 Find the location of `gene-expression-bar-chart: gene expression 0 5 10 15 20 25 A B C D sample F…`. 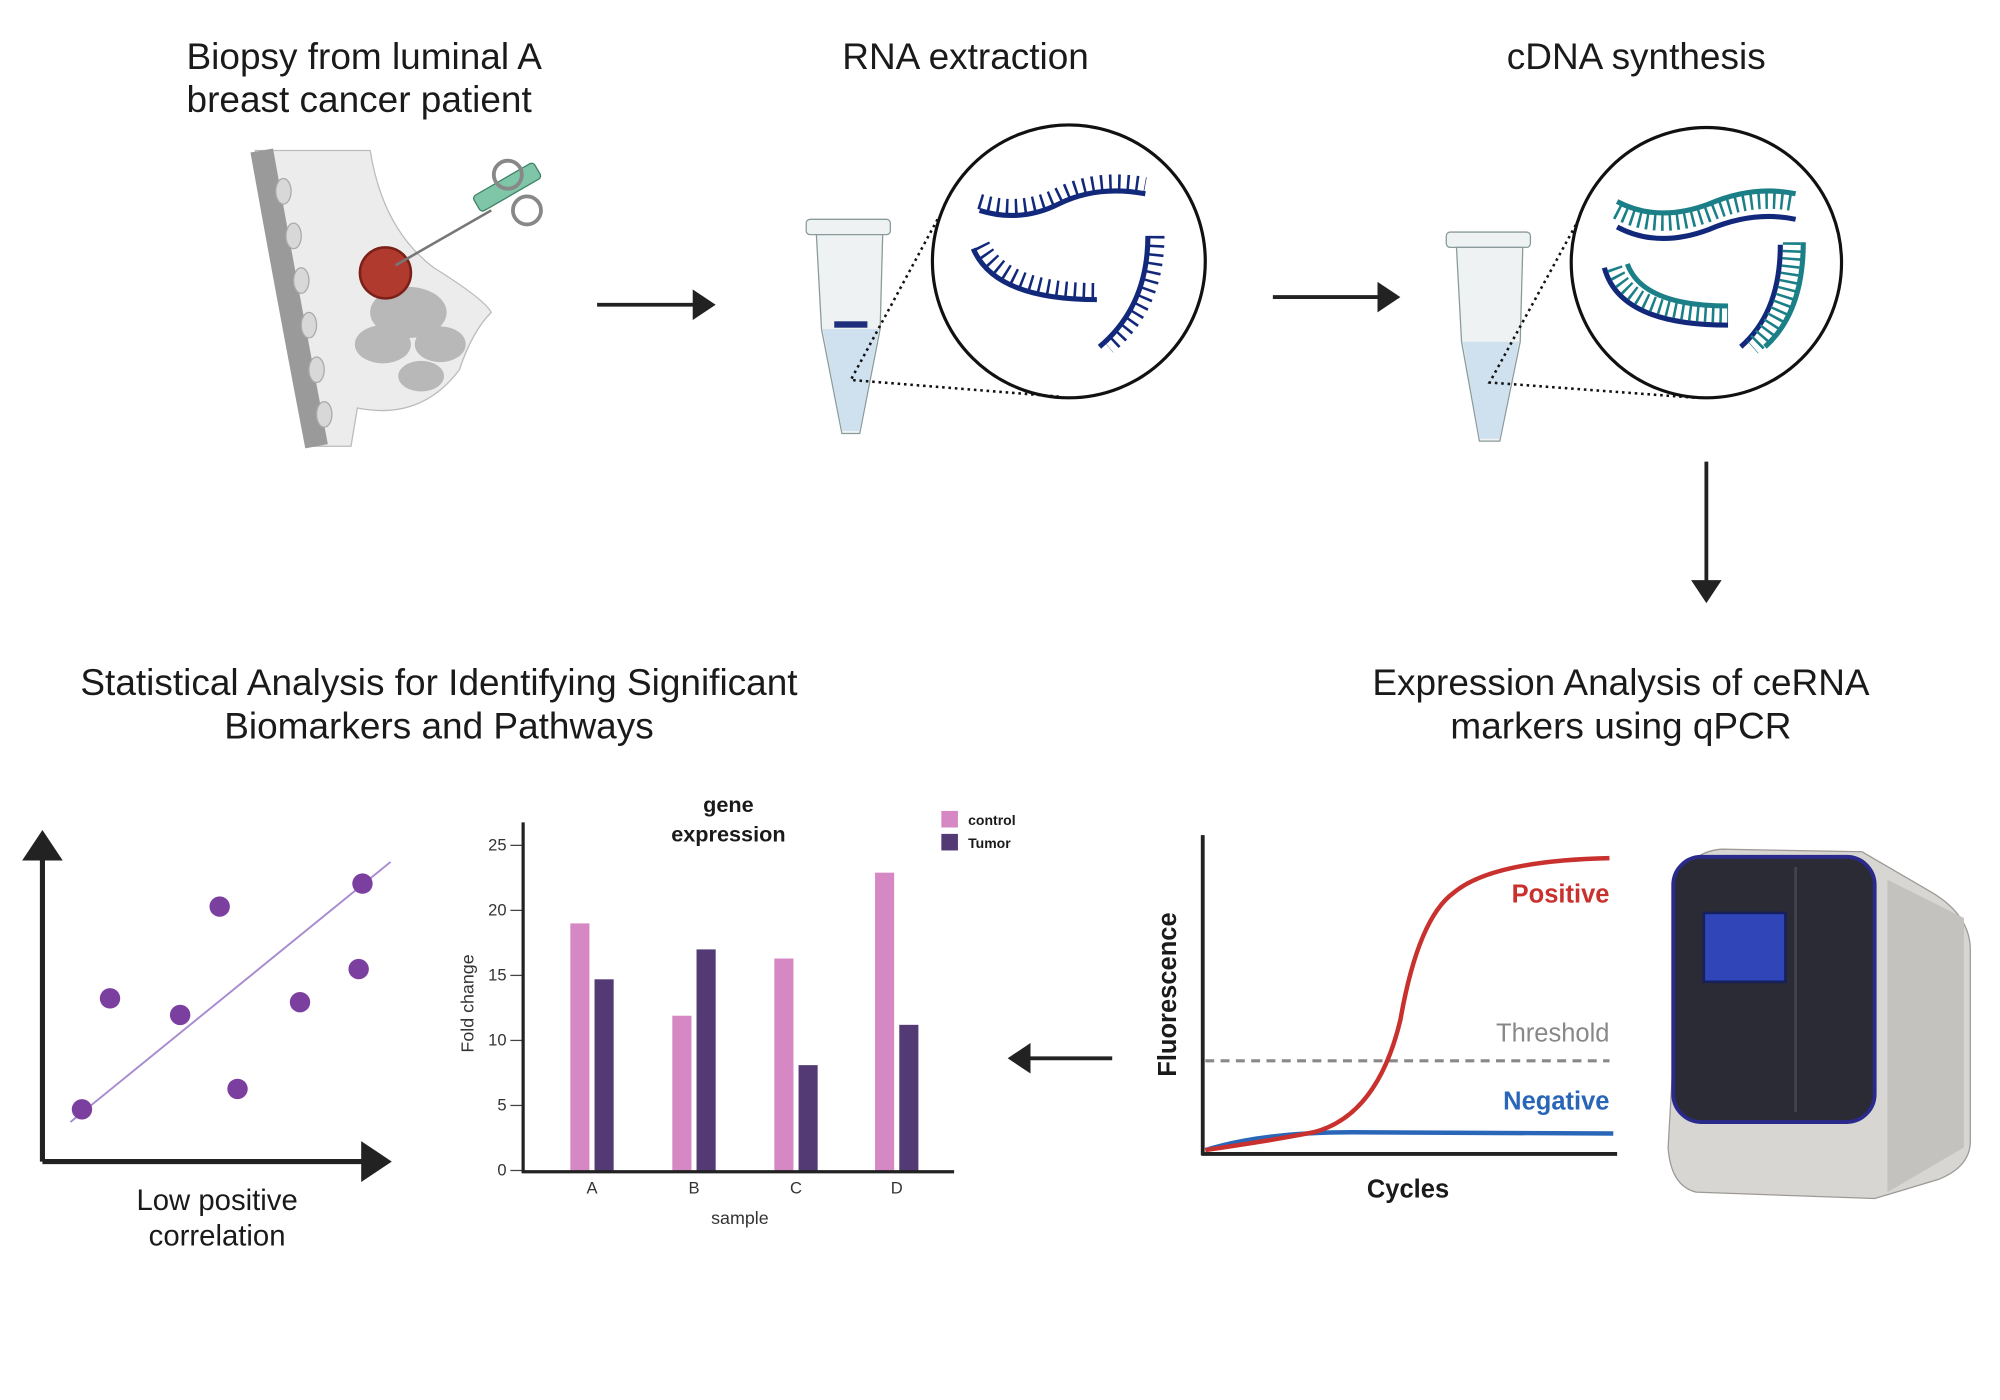

gene-expression-bar-chart: gene expression 0 5 10 15 20 25 A B C D sample F… is located at coordinates (736, 1010).